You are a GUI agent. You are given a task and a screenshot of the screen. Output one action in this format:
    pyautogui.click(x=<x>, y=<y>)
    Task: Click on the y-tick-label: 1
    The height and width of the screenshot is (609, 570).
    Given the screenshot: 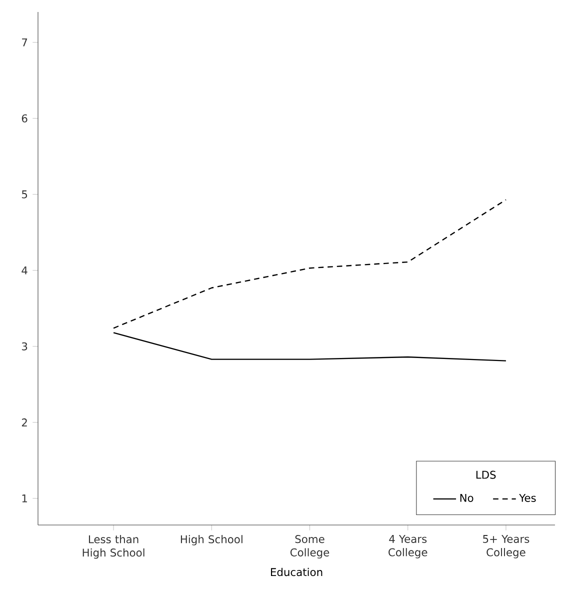 What is the action you would take?
    pyautogui.click(x=24, y=498)
    